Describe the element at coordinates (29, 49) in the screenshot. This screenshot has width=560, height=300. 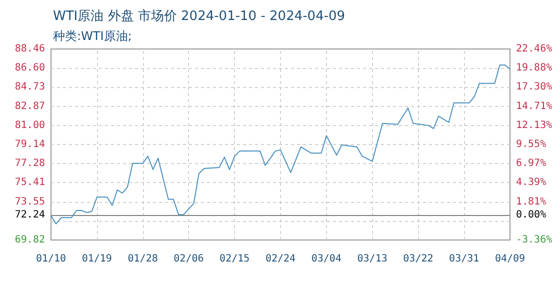
I see `y-tick-label: 88.46` at that location.